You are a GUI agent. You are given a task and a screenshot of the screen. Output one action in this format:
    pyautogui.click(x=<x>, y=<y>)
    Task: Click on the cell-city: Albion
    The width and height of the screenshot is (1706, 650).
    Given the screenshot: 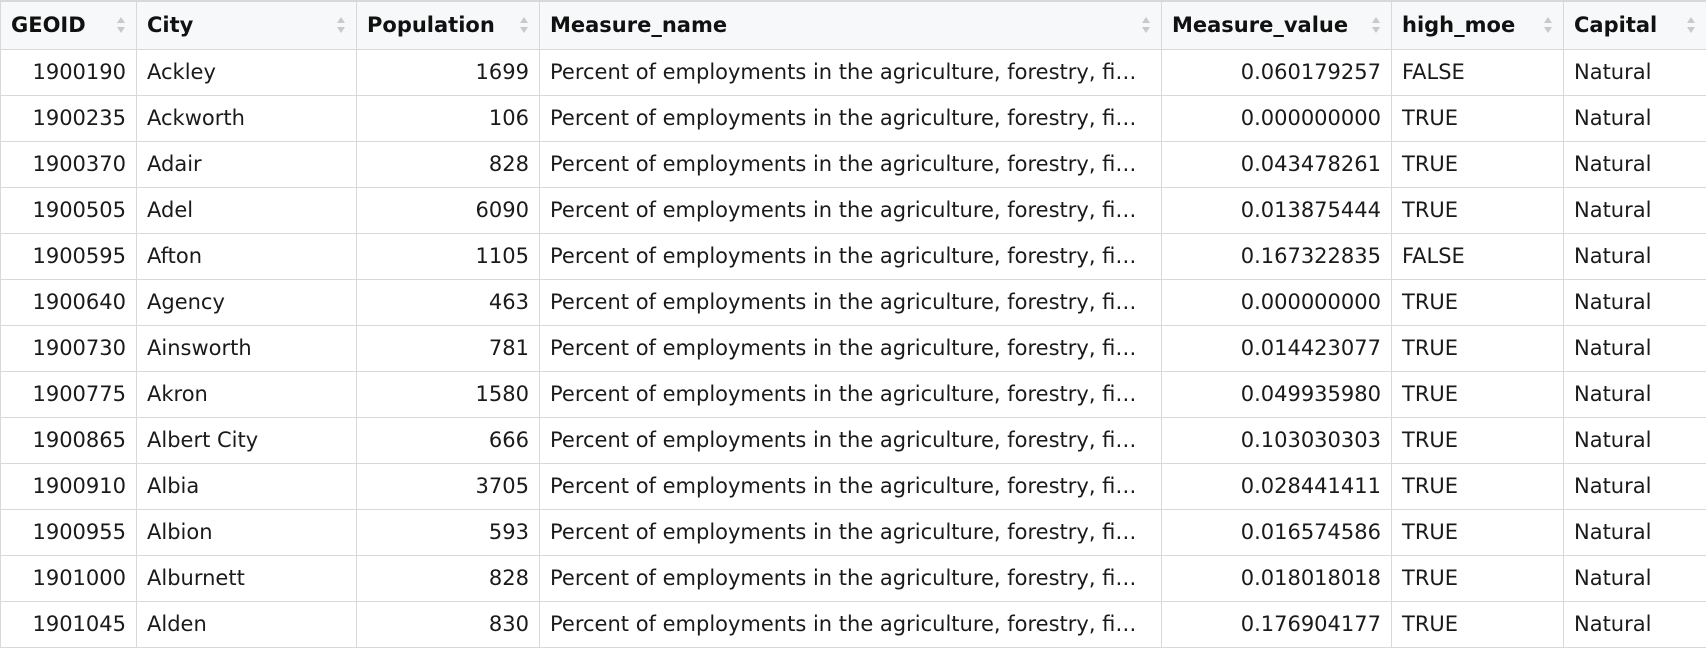 What is the action you would take?
    pyautogui.click(x=246, y=532)
    